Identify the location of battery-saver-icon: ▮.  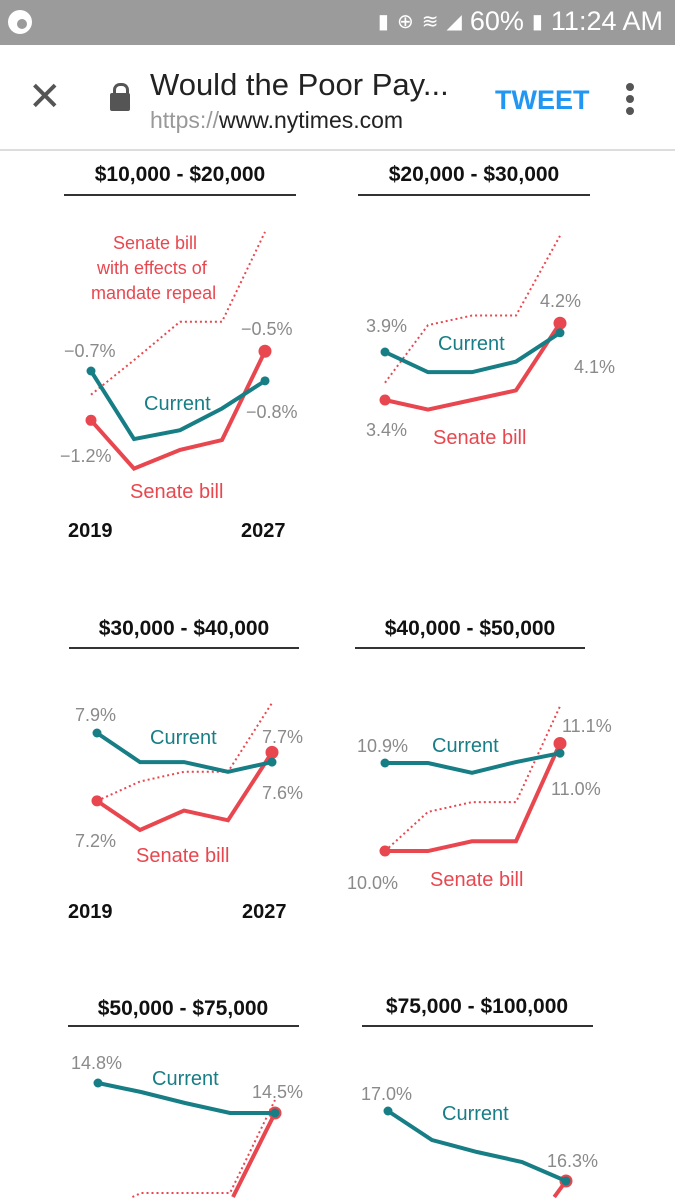
(383, 22).